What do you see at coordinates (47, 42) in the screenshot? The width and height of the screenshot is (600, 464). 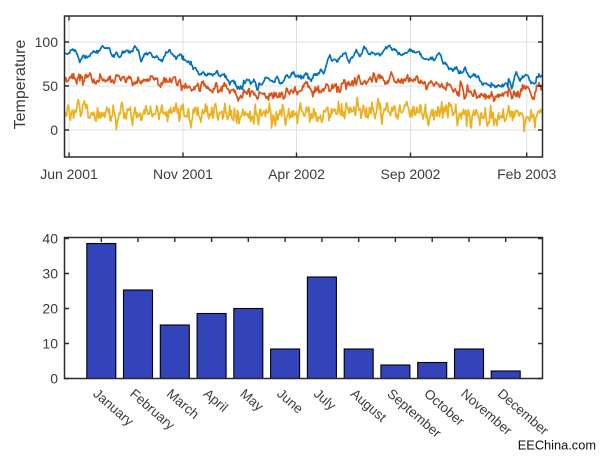 I see `svg-text: 100` at bounding box center [47, 42].